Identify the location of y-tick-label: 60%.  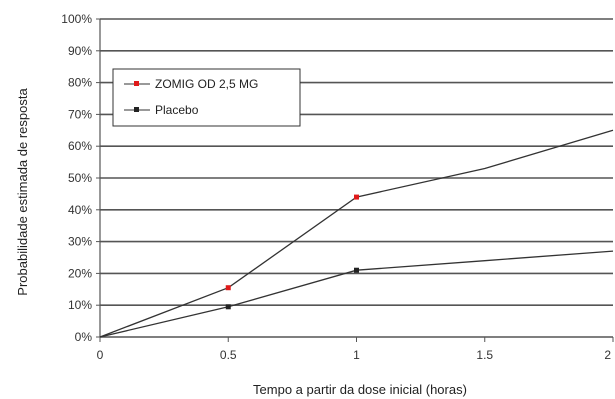
(80, 146).